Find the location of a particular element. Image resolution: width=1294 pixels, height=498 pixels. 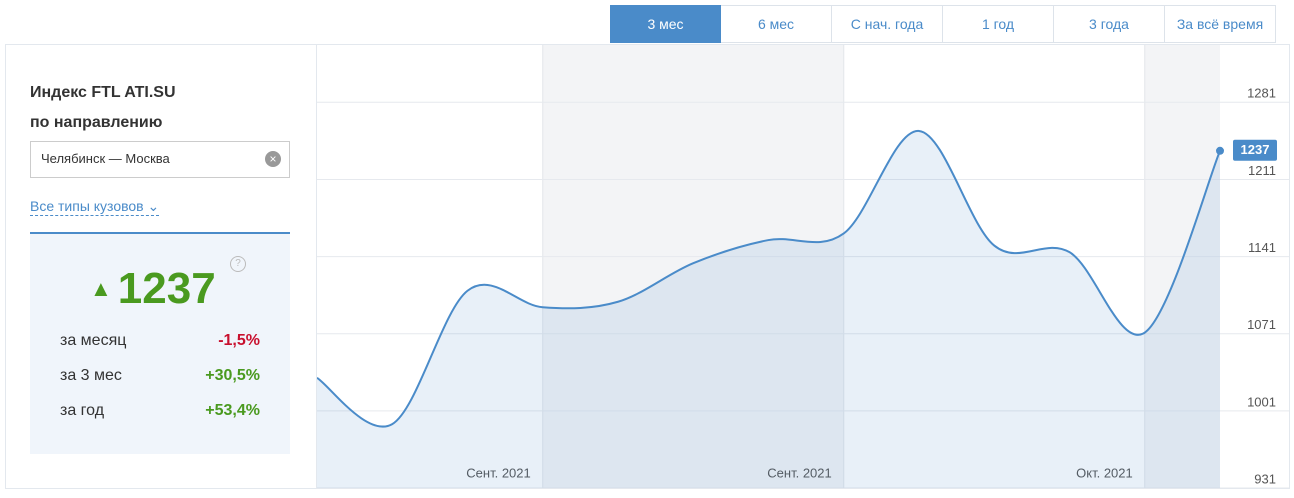

value-label: 1237 is located at coordinates (1255, 149).